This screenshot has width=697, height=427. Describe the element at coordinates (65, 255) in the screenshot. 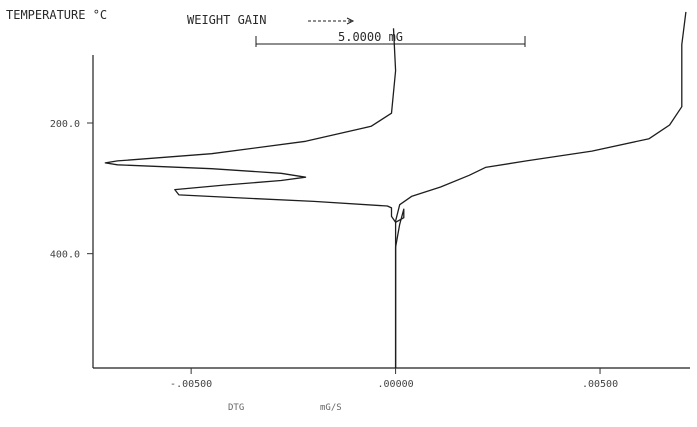

I see `y-tick-label: 400.0` at that location.